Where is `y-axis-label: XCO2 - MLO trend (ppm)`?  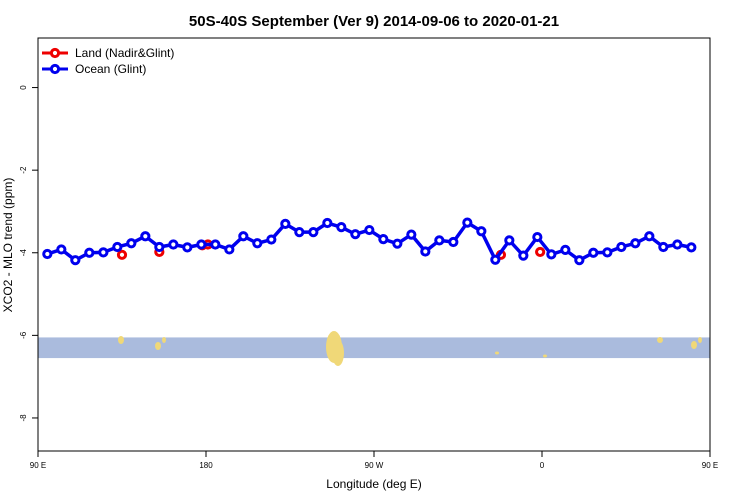
y-axis-label: XCO2 - MLO trend (ppm) is located at coordinates (8, 245).